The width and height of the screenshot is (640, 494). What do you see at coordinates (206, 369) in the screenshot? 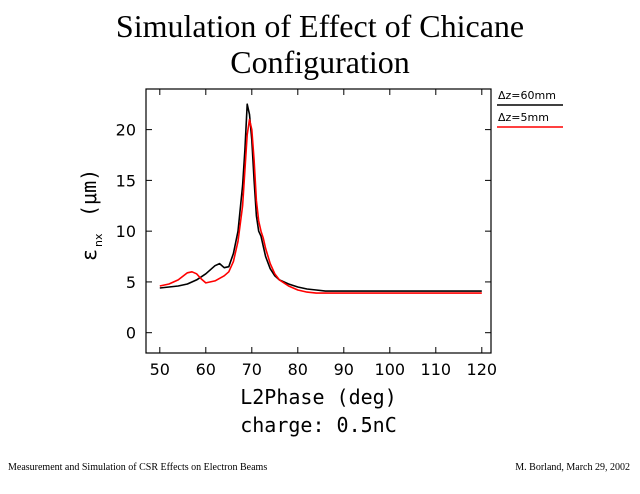
I see `x-tick-label: 60` at bounding box center [206, 369].